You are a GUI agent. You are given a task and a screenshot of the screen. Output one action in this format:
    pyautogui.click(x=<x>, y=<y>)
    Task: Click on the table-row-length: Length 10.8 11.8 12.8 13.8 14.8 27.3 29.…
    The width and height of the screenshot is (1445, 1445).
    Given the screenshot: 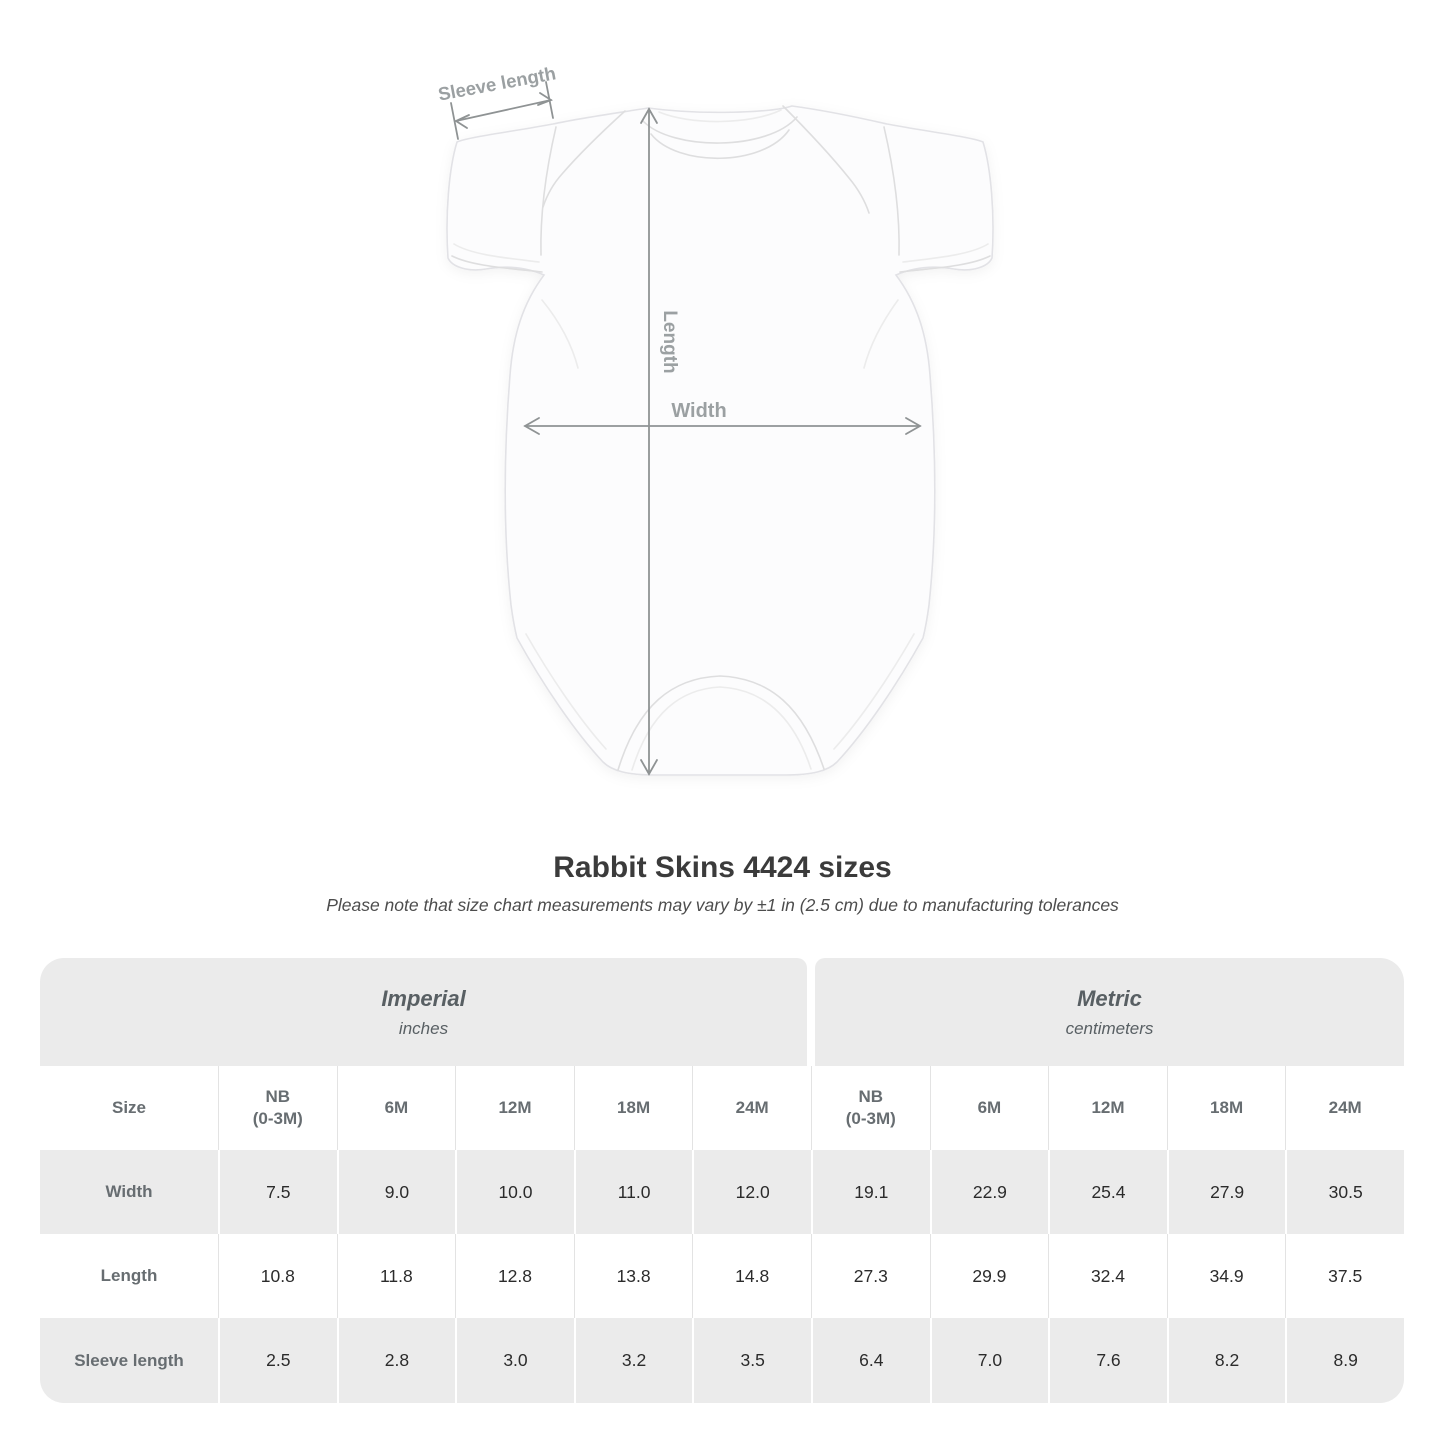 What is the action you would take?
    pyautogui.click(x=722, y=1276)
    